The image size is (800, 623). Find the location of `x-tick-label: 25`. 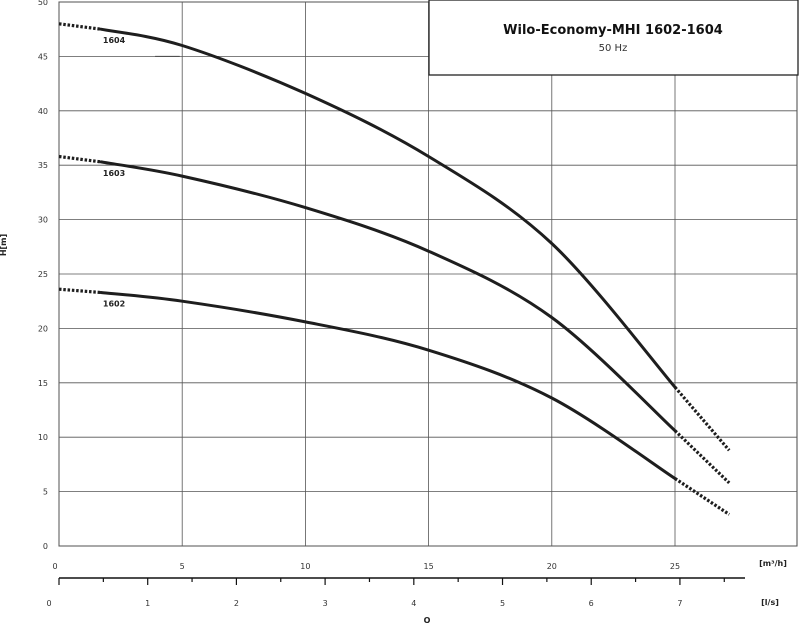

x-tick-label: 25 is located at coordinates (675, 566).